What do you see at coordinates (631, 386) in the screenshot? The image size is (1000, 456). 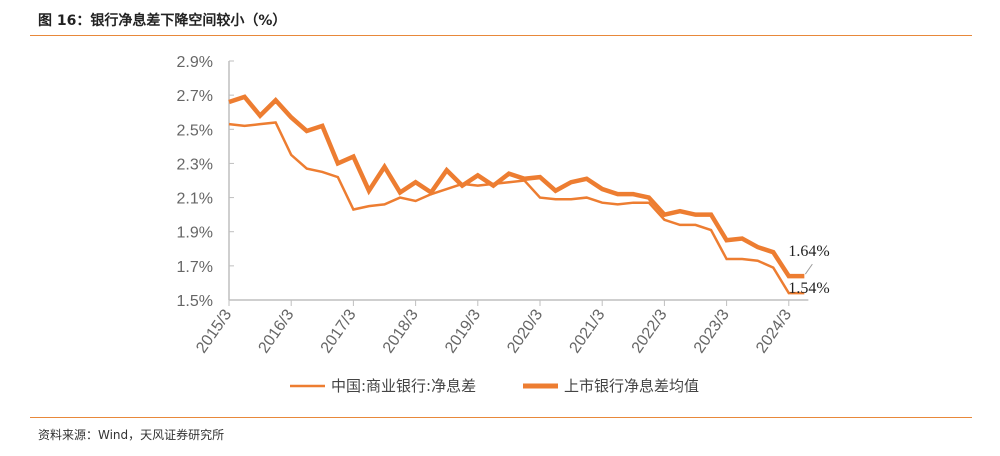 I see `legend-label-thick: 上市银行净息差均值` at bounding box center [631, 386].